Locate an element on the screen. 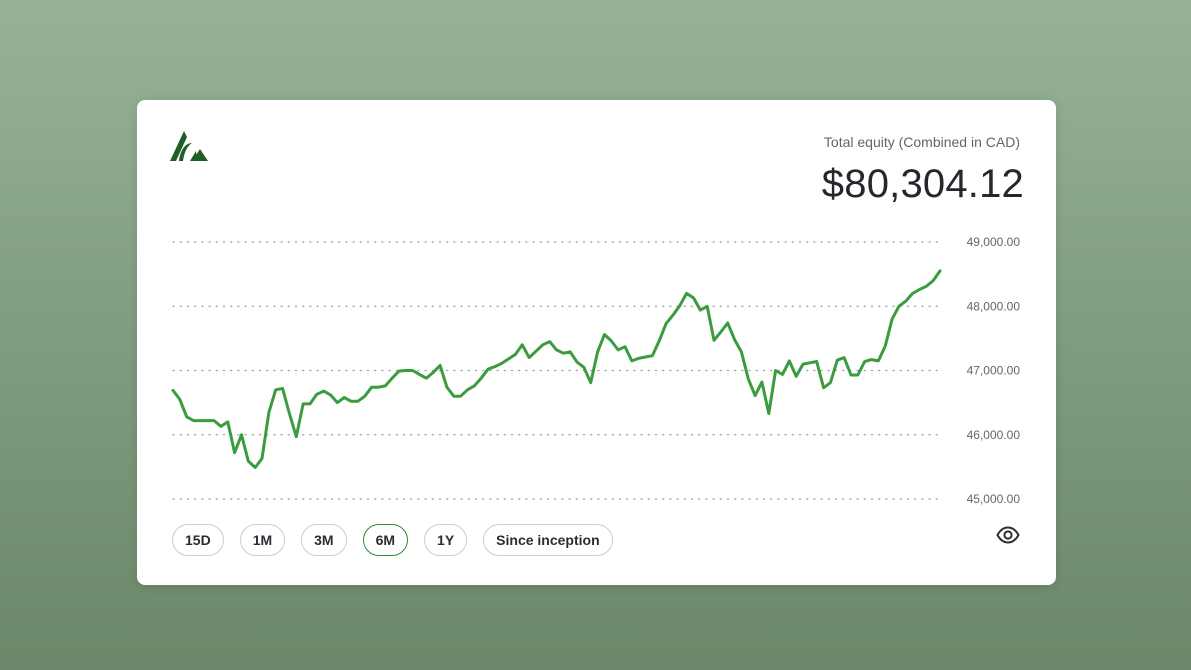  range-button-15d: 15D is located at coordinates (198, 540).